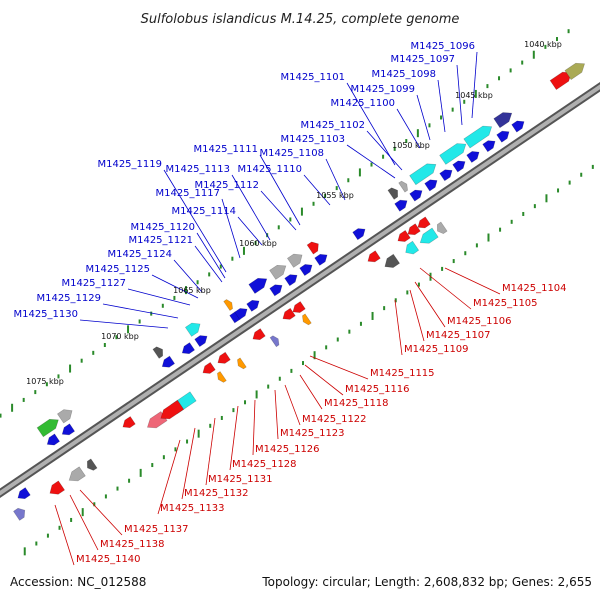 The width and height of the screenshot is (600, 600). I want to click on gene-label-reverse: M1425_1123, so click(312, 433).